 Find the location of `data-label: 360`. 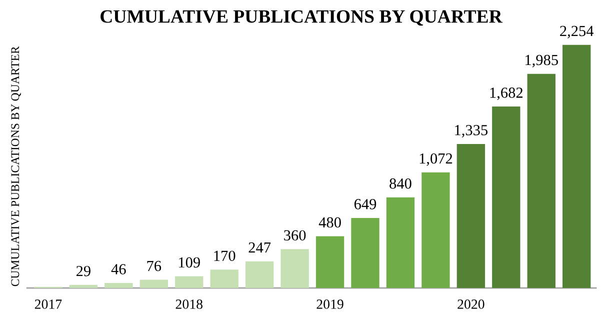

data-label: 360 is located at coordinates (295, 235).